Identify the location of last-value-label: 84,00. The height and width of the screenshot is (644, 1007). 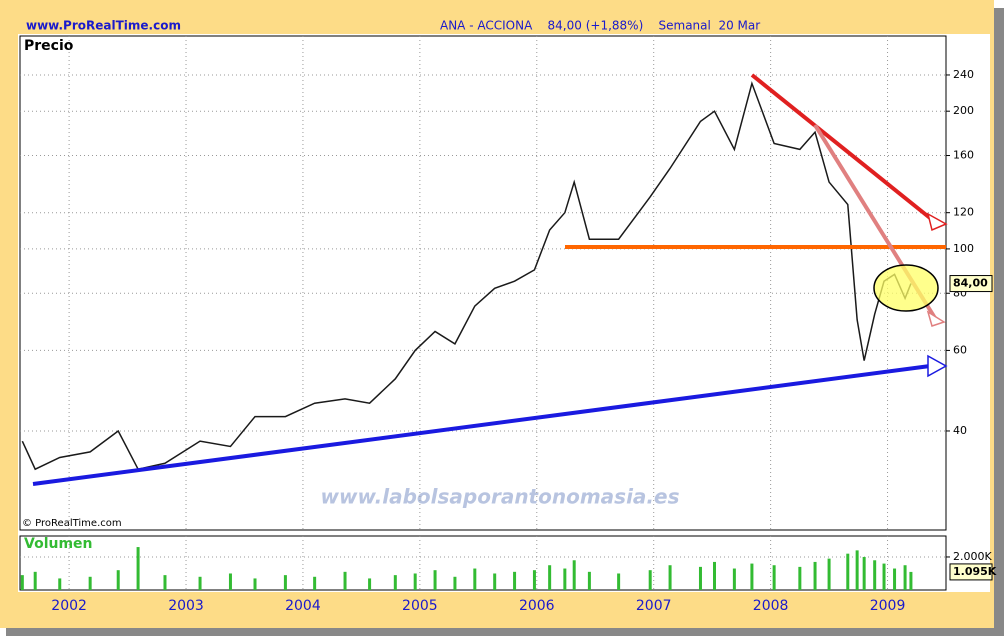
(970, 283).